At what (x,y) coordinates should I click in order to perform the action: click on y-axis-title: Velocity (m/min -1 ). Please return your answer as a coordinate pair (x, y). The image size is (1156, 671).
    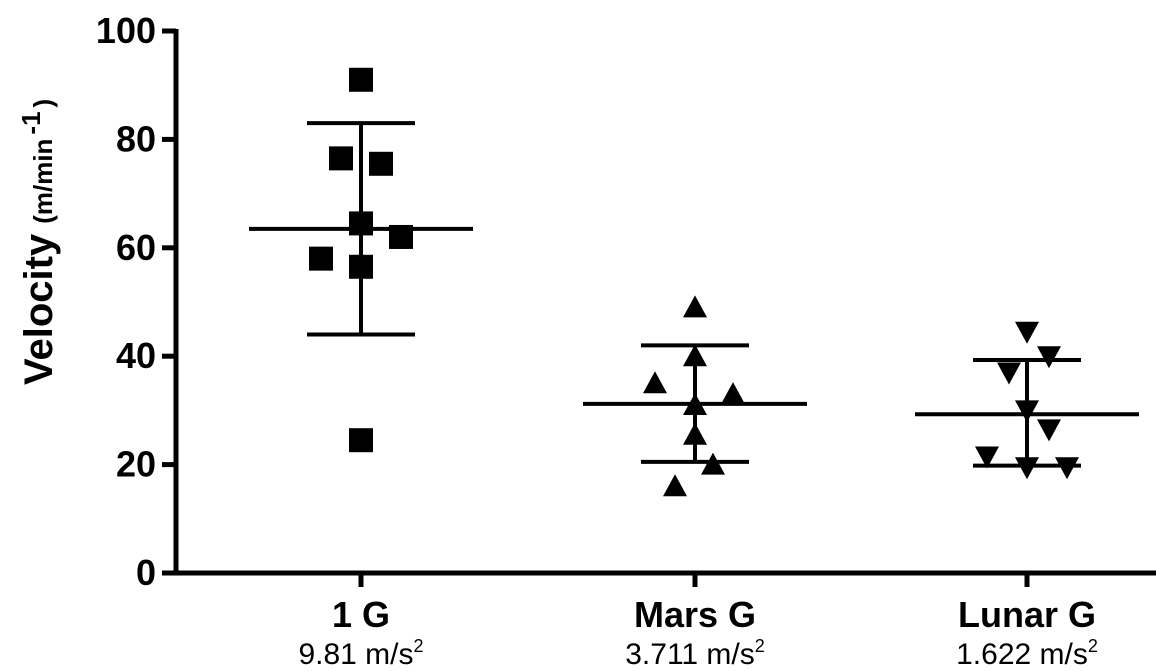
    Looking at the image, I should click on (38, 242).